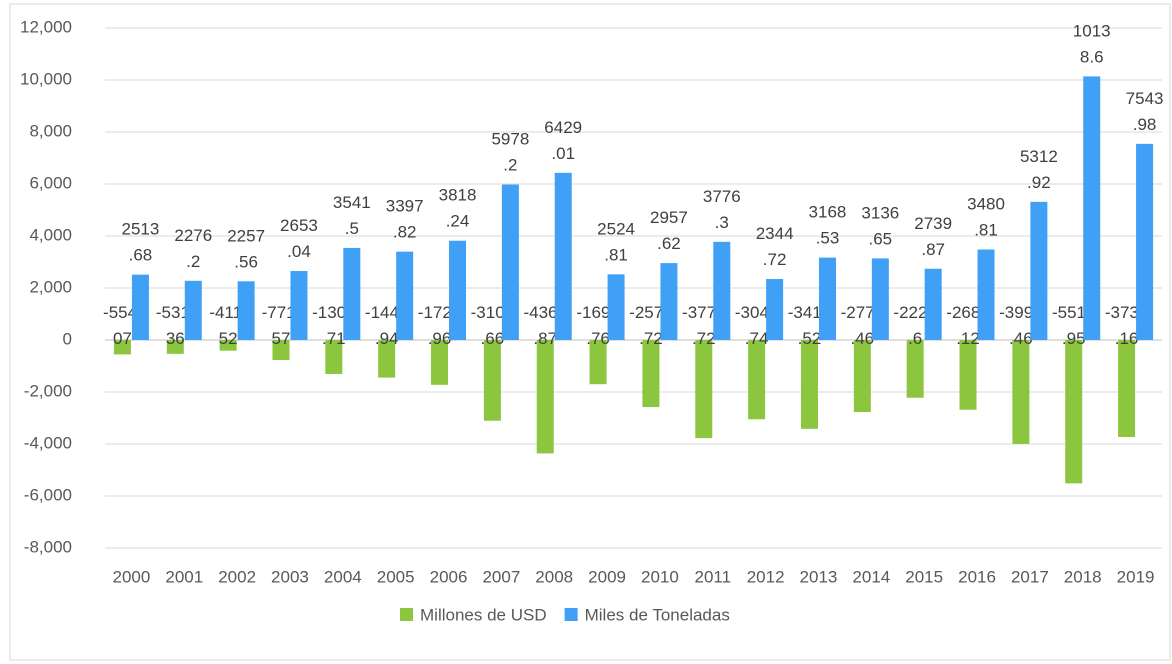  I want to click on x-tick-label: 2010, so click(660, 576).